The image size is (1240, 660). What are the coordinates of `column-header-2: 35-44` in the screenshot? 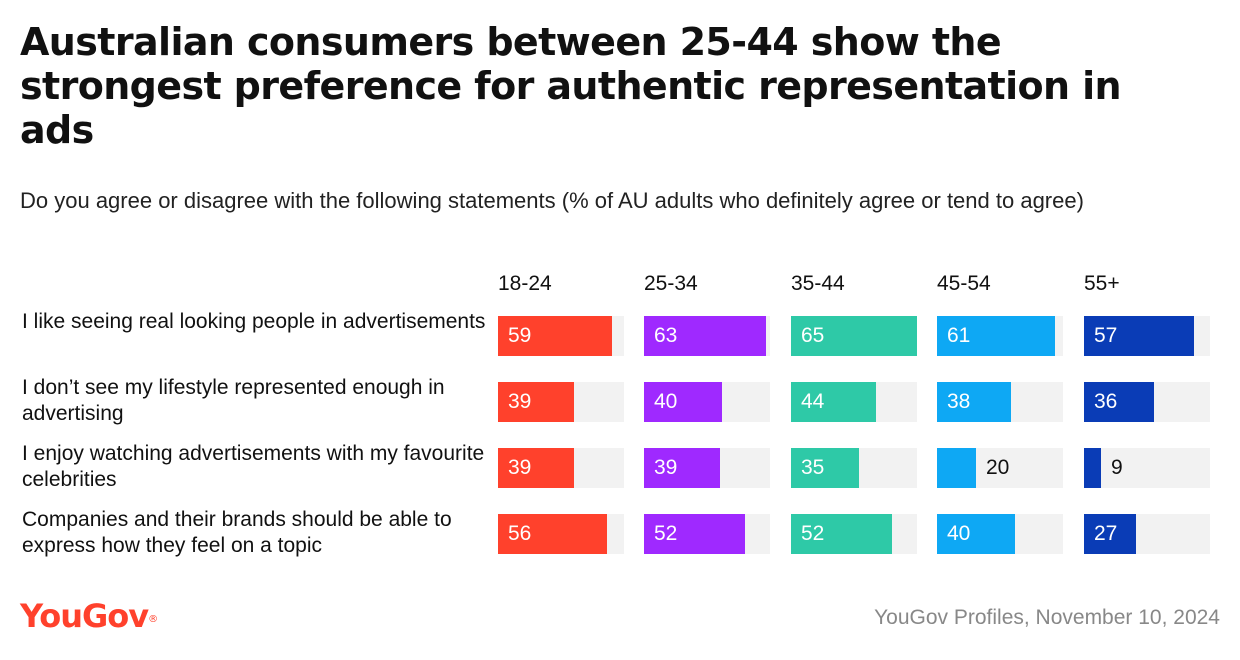 It's located at (818, 283).